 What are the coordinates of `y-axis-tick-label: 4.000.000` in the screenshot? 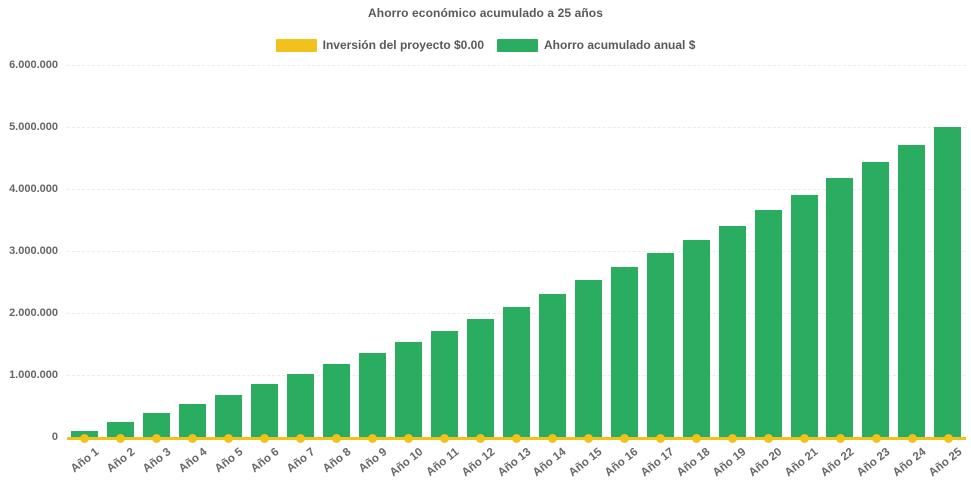 It's located at (33, 188).